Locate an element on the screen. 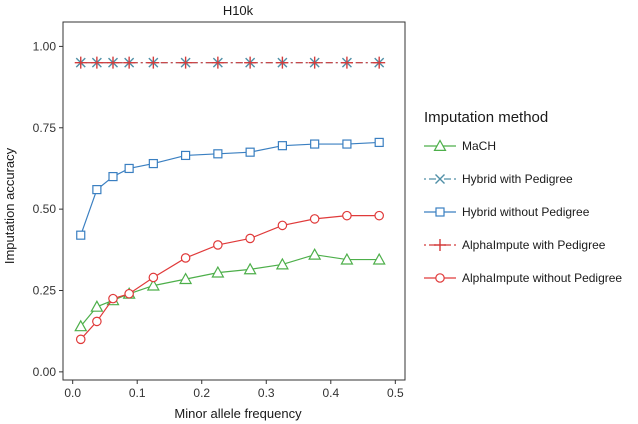 The height and width of the screenshot is (424, 638). legend-item: AlphaImpute with Pedigree is located at coordinates (515, 245).